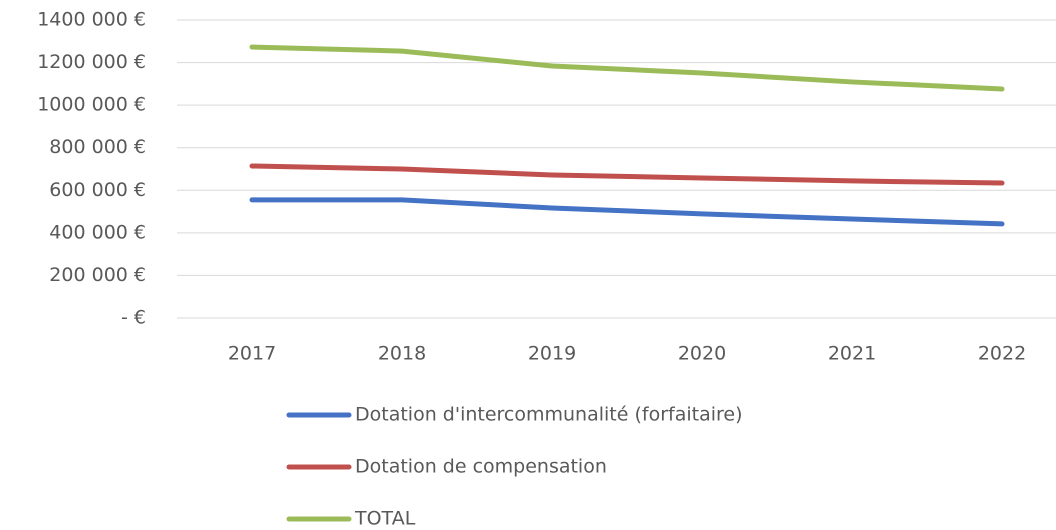 This screenshot has width=1056, height=530. I want to click on x-tick-label: 2021, so click(852, 354).